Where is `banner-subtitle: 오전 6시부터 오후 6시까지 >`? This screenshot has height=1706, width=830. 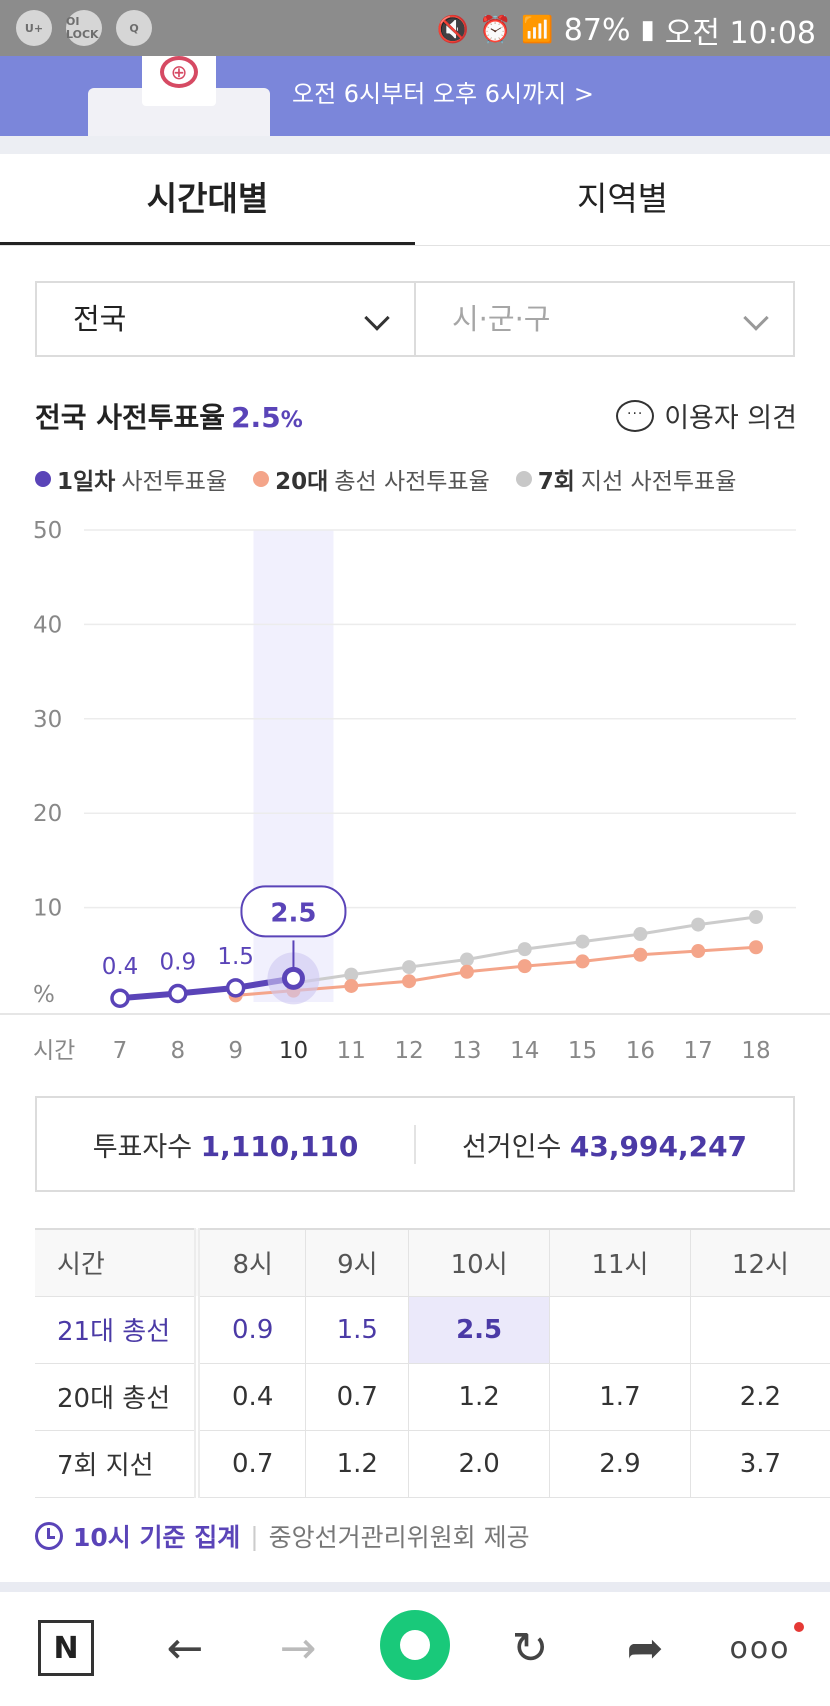 banner-subtitle: 오전 6시부터 오후 6시까지 > is located at coordinates (443, 94).